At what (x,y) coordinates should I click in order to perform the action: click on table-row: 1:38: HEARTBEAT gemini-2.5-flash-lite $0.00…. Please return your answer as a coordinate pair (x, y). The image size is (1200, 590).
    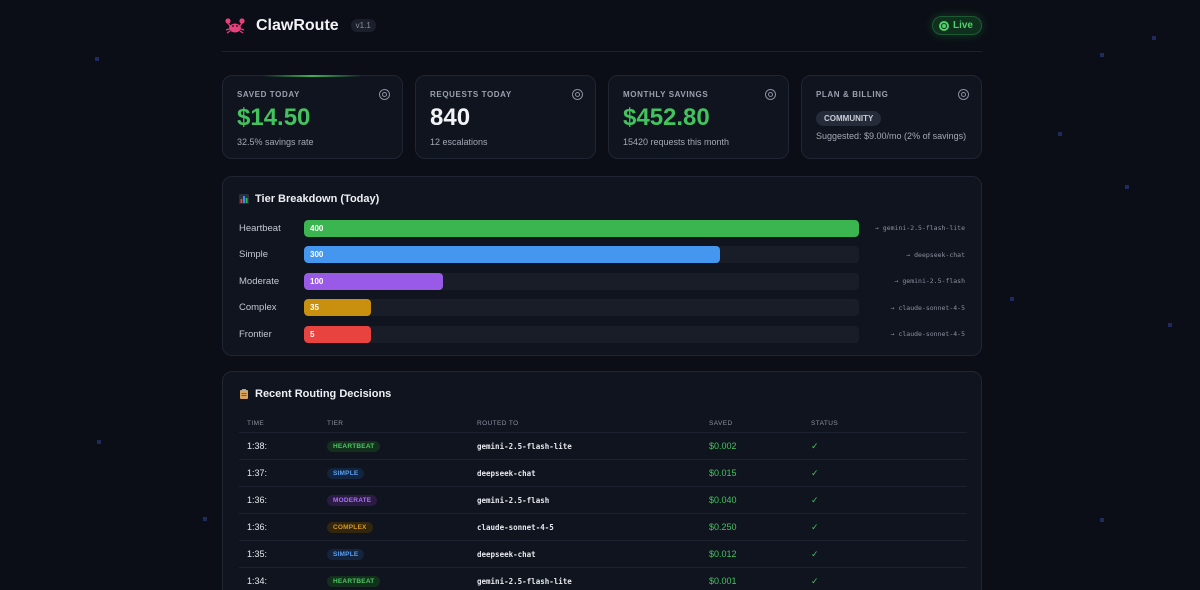
    Looking at the image, I should click on (603, 446).